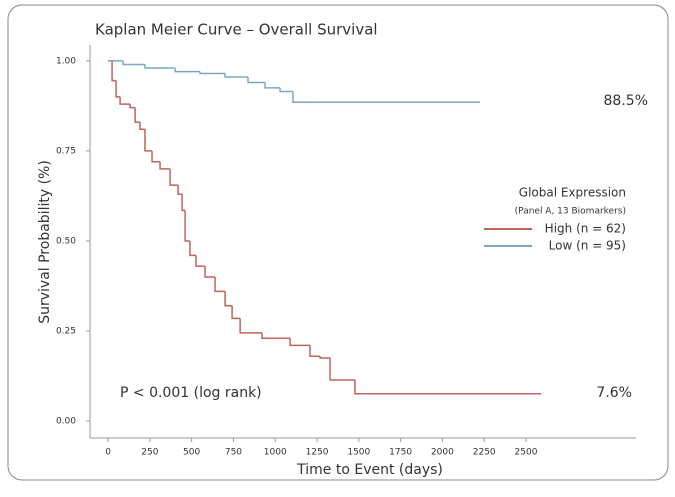 The height and width of the screenshot is (497, 675). I want to click on y-tick-label: 0.50, so click(66, 241).